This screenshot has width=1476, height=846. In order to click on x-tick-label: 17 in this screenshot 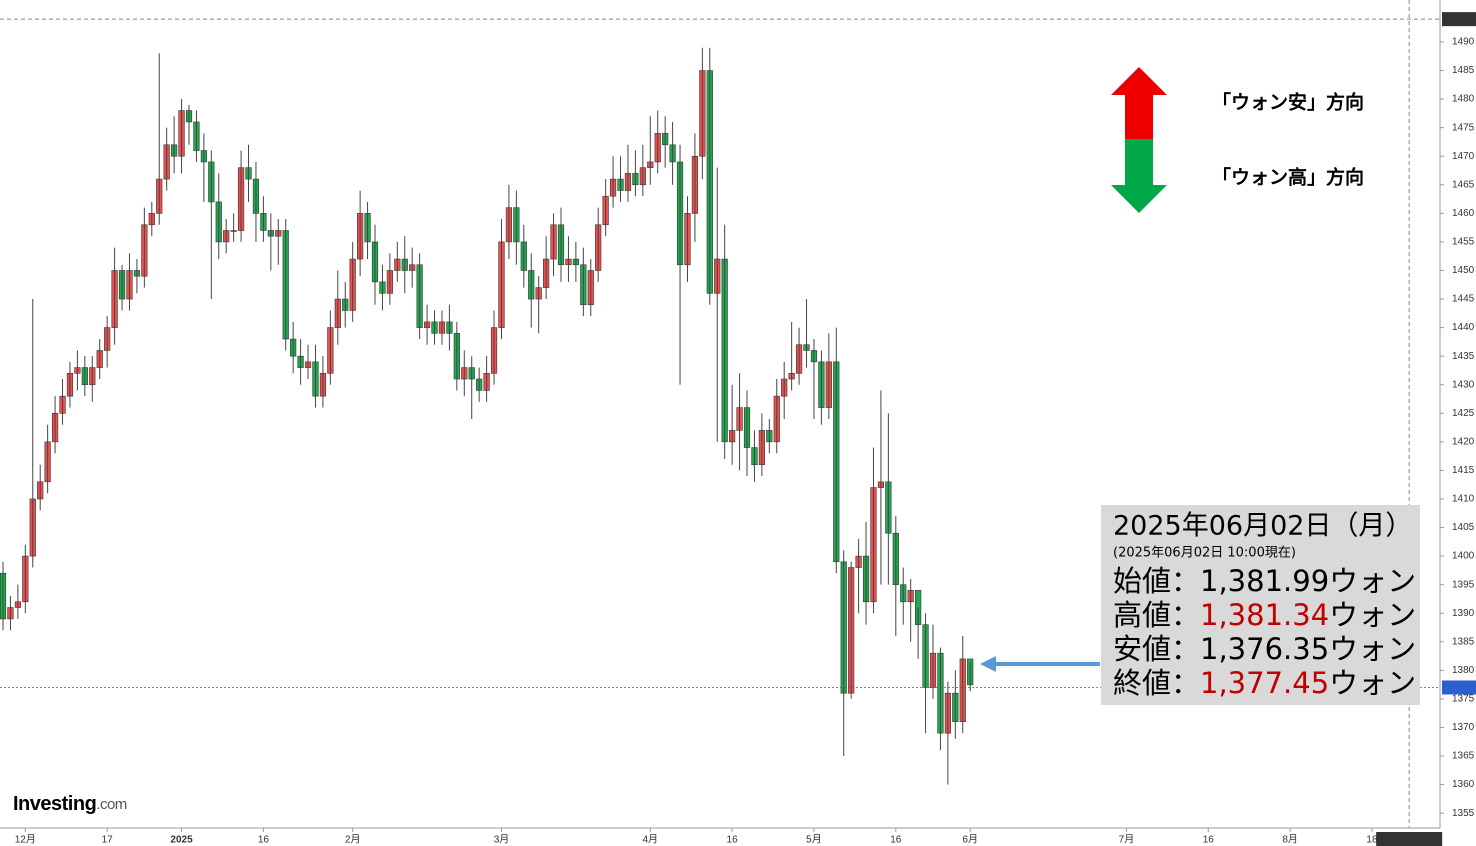, I will do `click(108, 840)`.